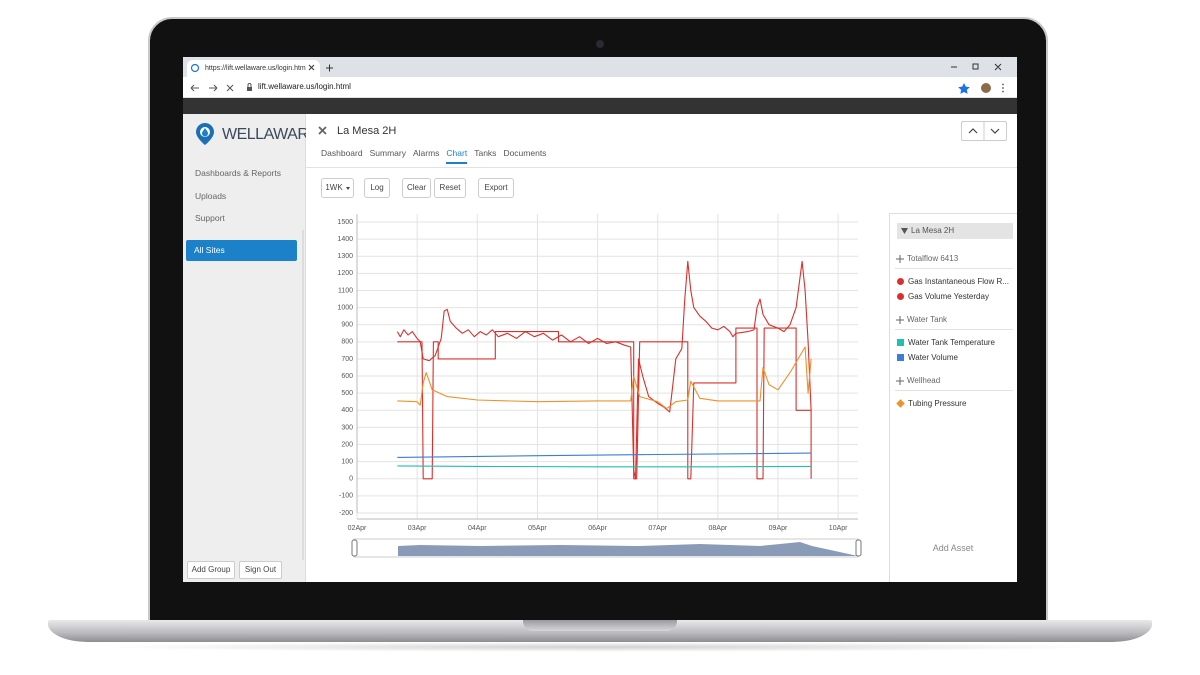 The image size is (1200, 675). I want to click on legend-group-name: Totalflow 6413, so click(933, 258).